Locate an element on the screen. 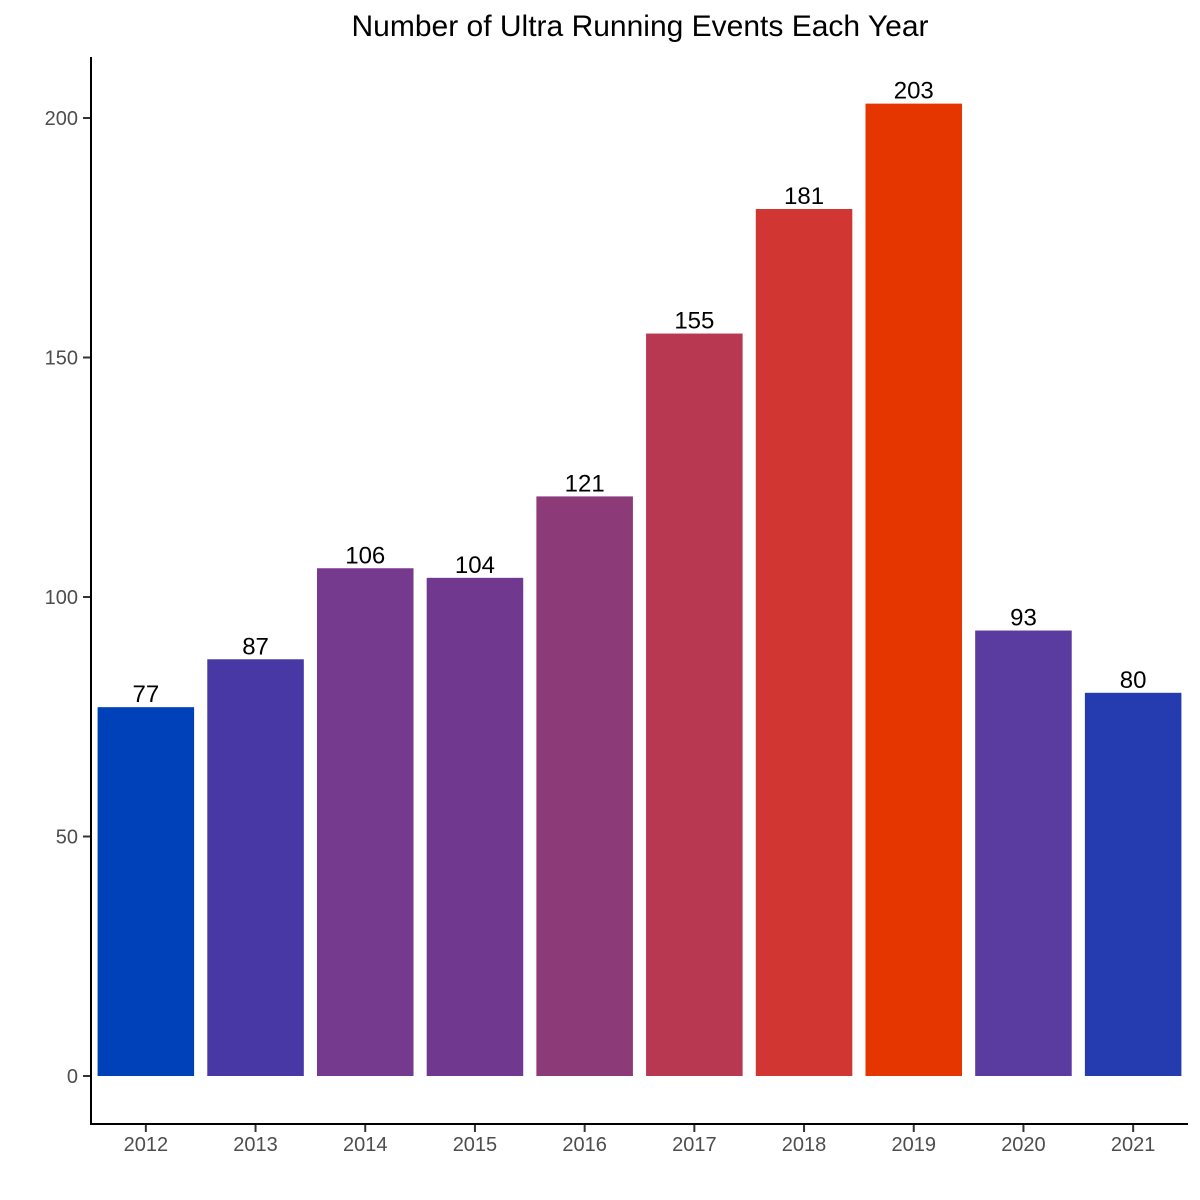 The width and height of the screenshot is (1200, 1200). x-tick-label-2015: 2015 is located at coordinates (475, 1145).